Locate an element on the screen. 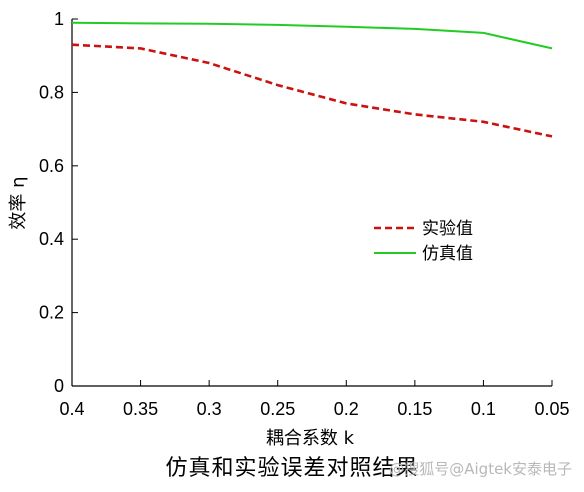  y-tick-label: 0.4 is located at coordinates (51, 239).